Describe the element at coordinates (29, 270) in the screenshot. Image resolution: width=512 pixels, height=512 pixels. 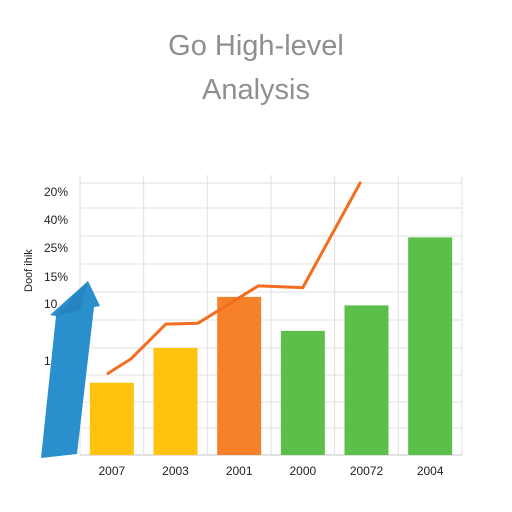
I see `y-axis-label: Doof ihik` at that location.